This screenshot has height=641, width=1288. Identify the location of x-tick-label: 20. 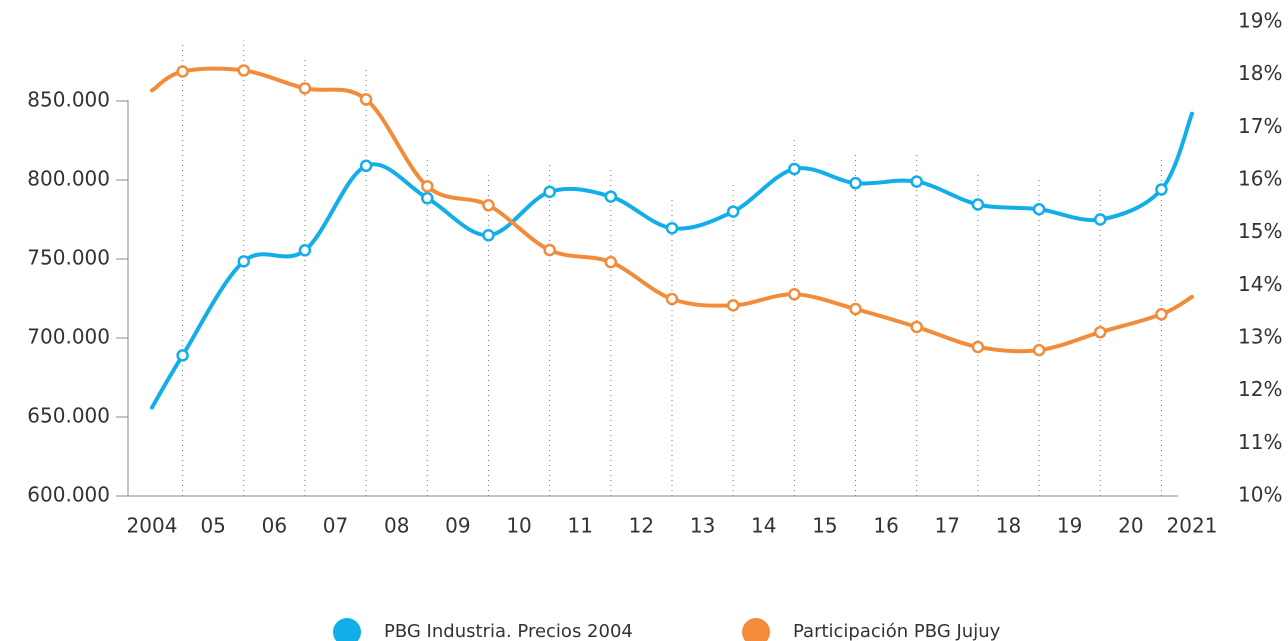
(1130, 526).